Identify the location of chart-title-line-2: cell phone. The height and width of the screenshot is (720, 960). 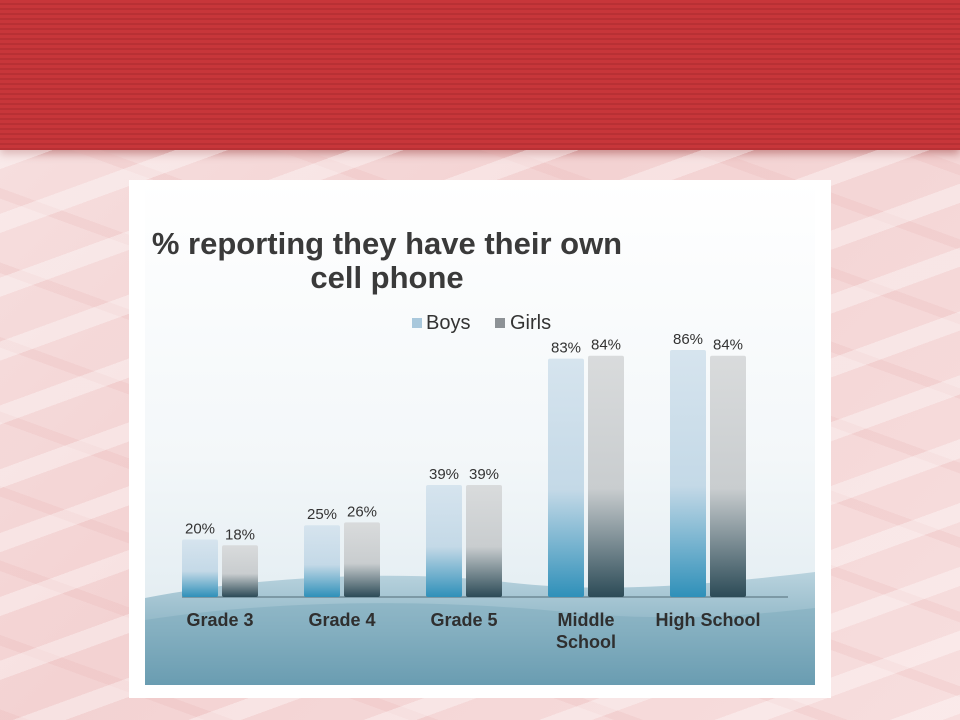
(386, 277).